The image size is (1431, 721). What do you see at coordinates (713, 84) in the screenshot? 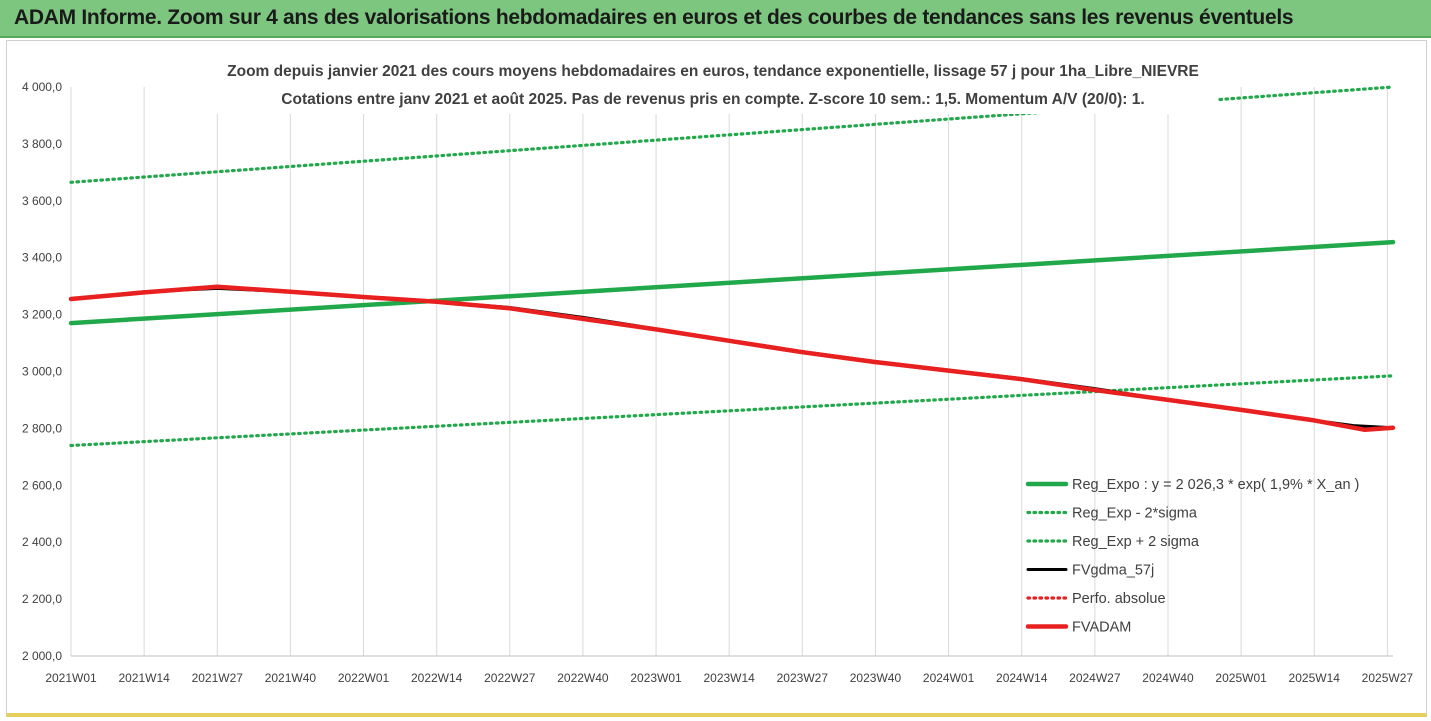
I see `title-background` at bounding box center [713, 84].